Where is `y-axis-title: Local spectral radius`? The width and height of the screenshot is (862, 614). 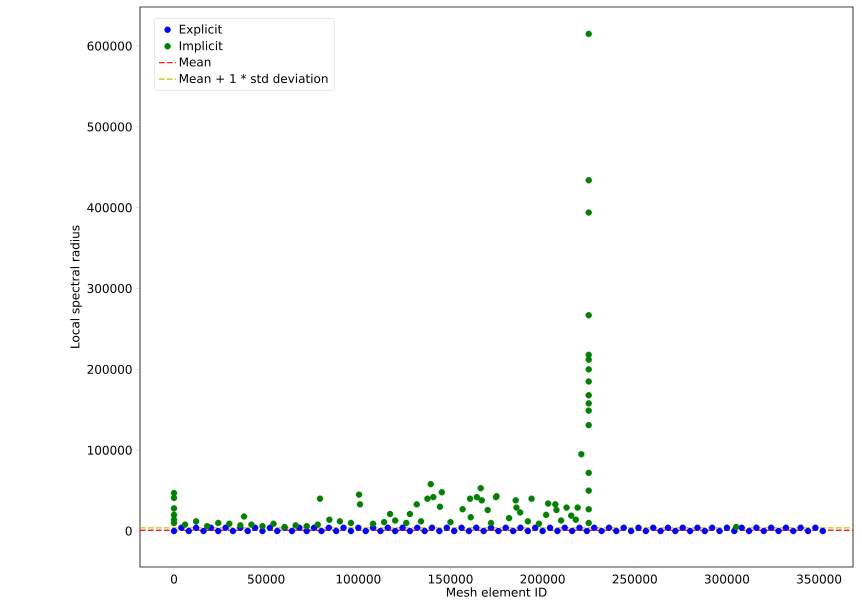 y-axis-title: Local spectral radius is located at coordinates (76, 287).